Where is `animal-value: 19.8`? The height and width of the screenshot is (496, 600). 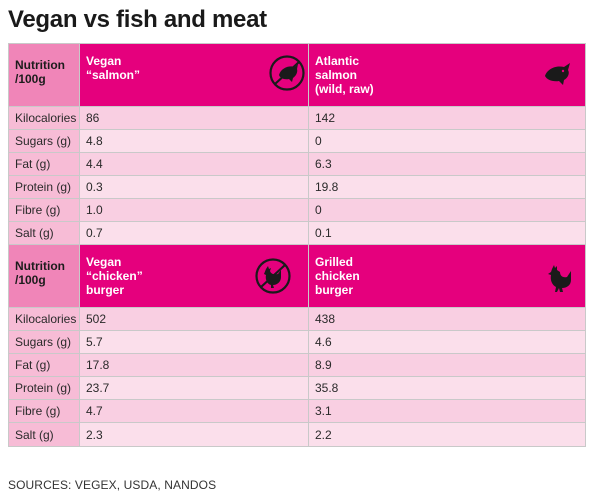 animal-value: 19.8 is located at coordinates (327, 187).